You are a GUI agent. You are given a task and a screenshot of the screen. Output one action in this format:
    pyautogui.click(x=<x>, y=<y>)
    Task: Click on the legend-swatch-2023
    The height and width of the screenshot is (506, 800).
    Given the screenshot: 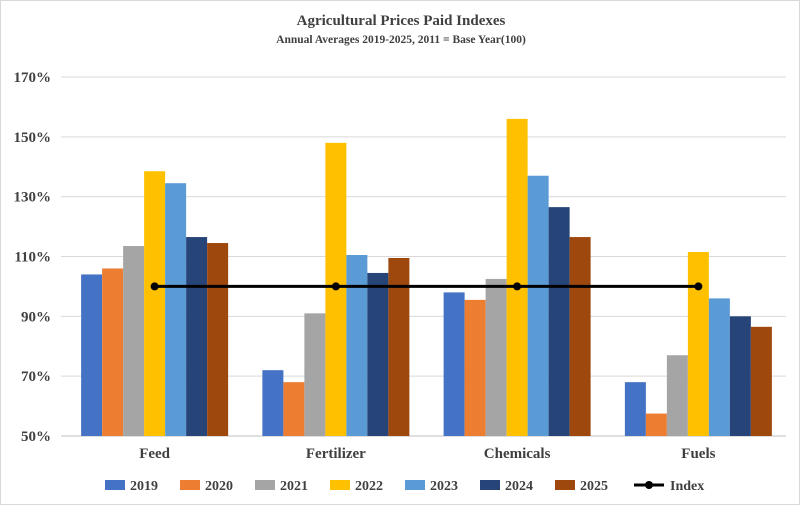 What is the action you would take?
    pyautogui.click(x=415, y=485)
    